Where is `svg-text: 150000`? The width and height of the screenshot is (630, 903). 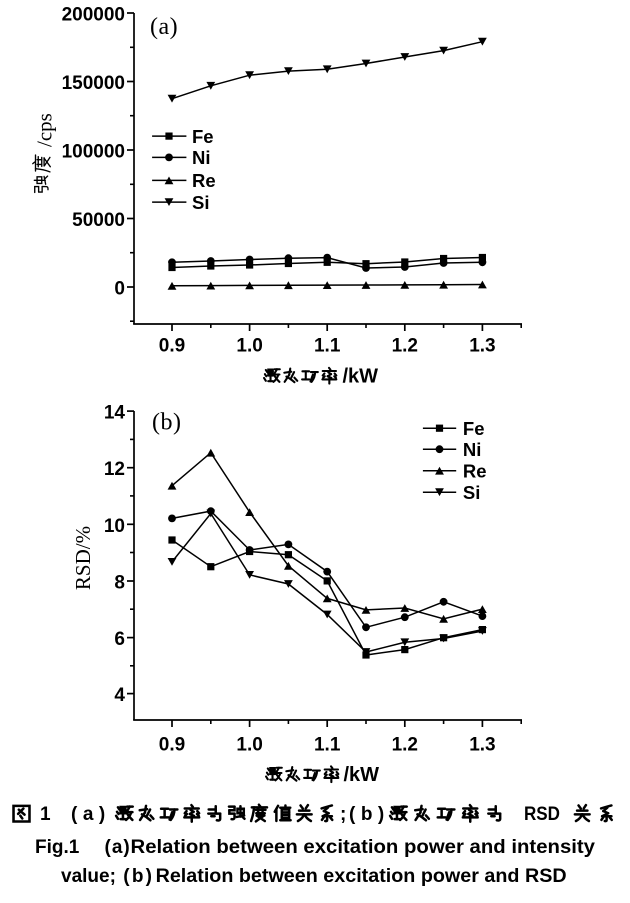 svg-text: 150000 is located at coordinates (93, 83).